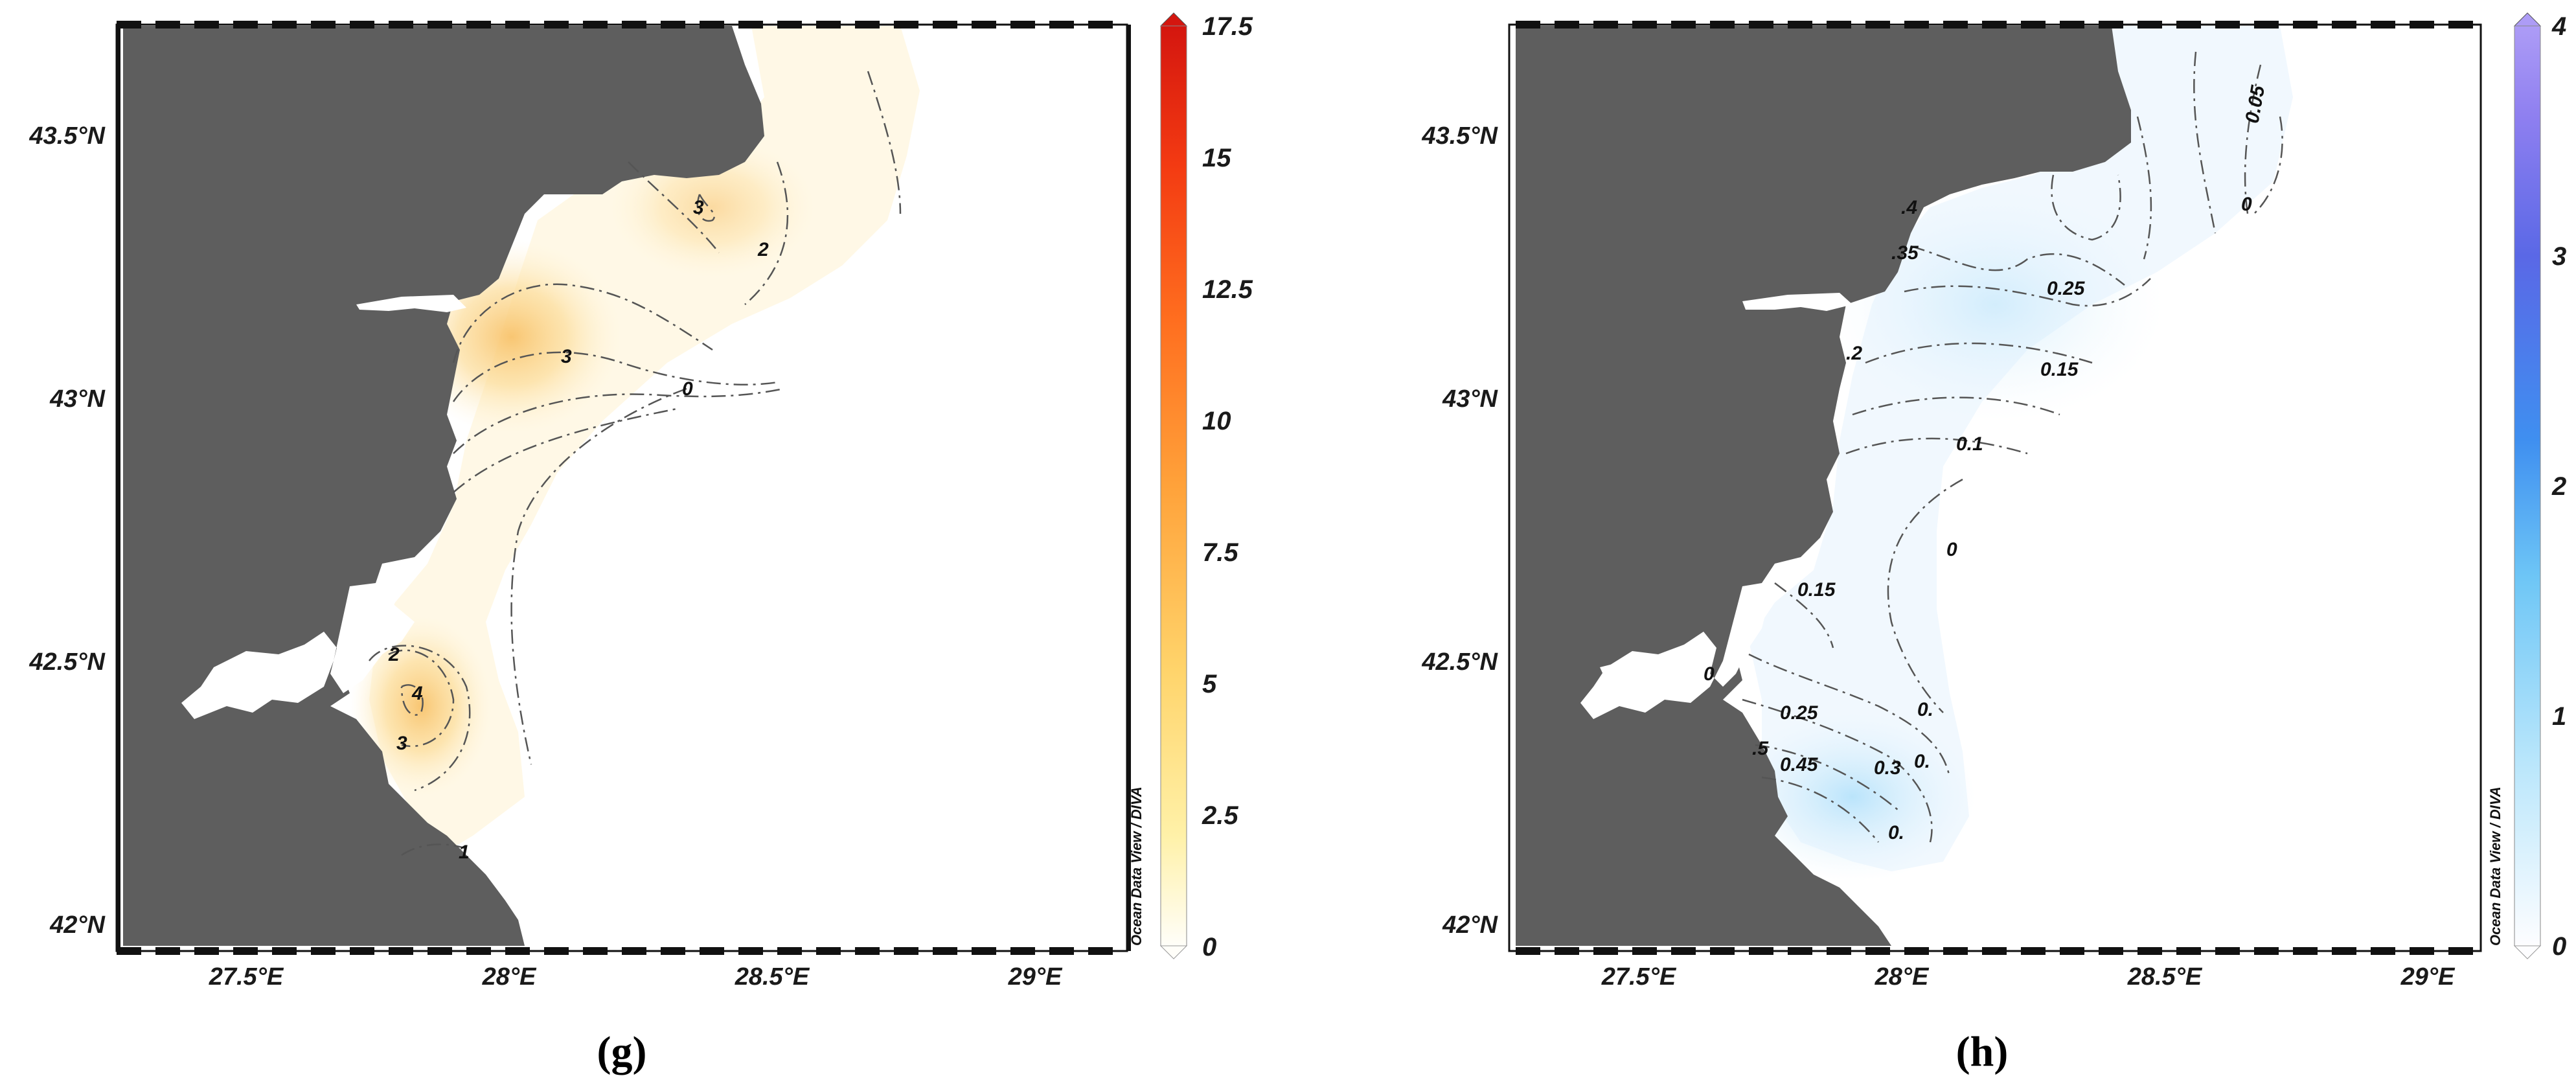  Describe the element at coordinates (1220, 815) in the screenshot. I see `colorbar-tick: 2.5` at that location.